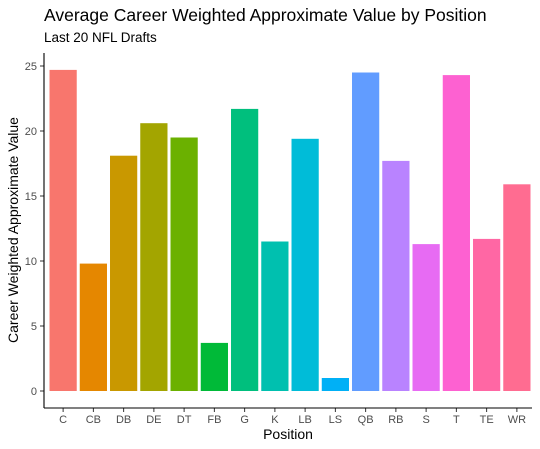 This screenshot has width=540, height=449. Describe the element at coordinates (31, 197) in the screenshot. I see `y-tick-label-15: 15` at that location.